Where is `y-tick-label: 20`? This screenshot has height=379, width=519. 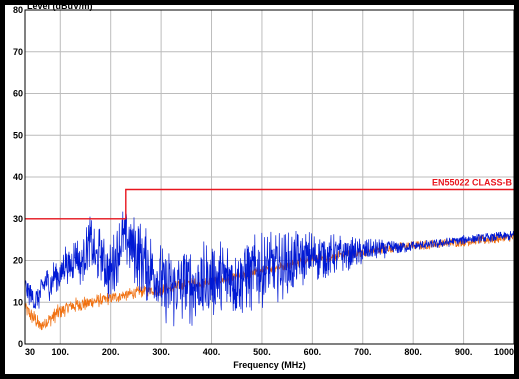 y-tick-label: 20 is located at coordinates (18, 261).